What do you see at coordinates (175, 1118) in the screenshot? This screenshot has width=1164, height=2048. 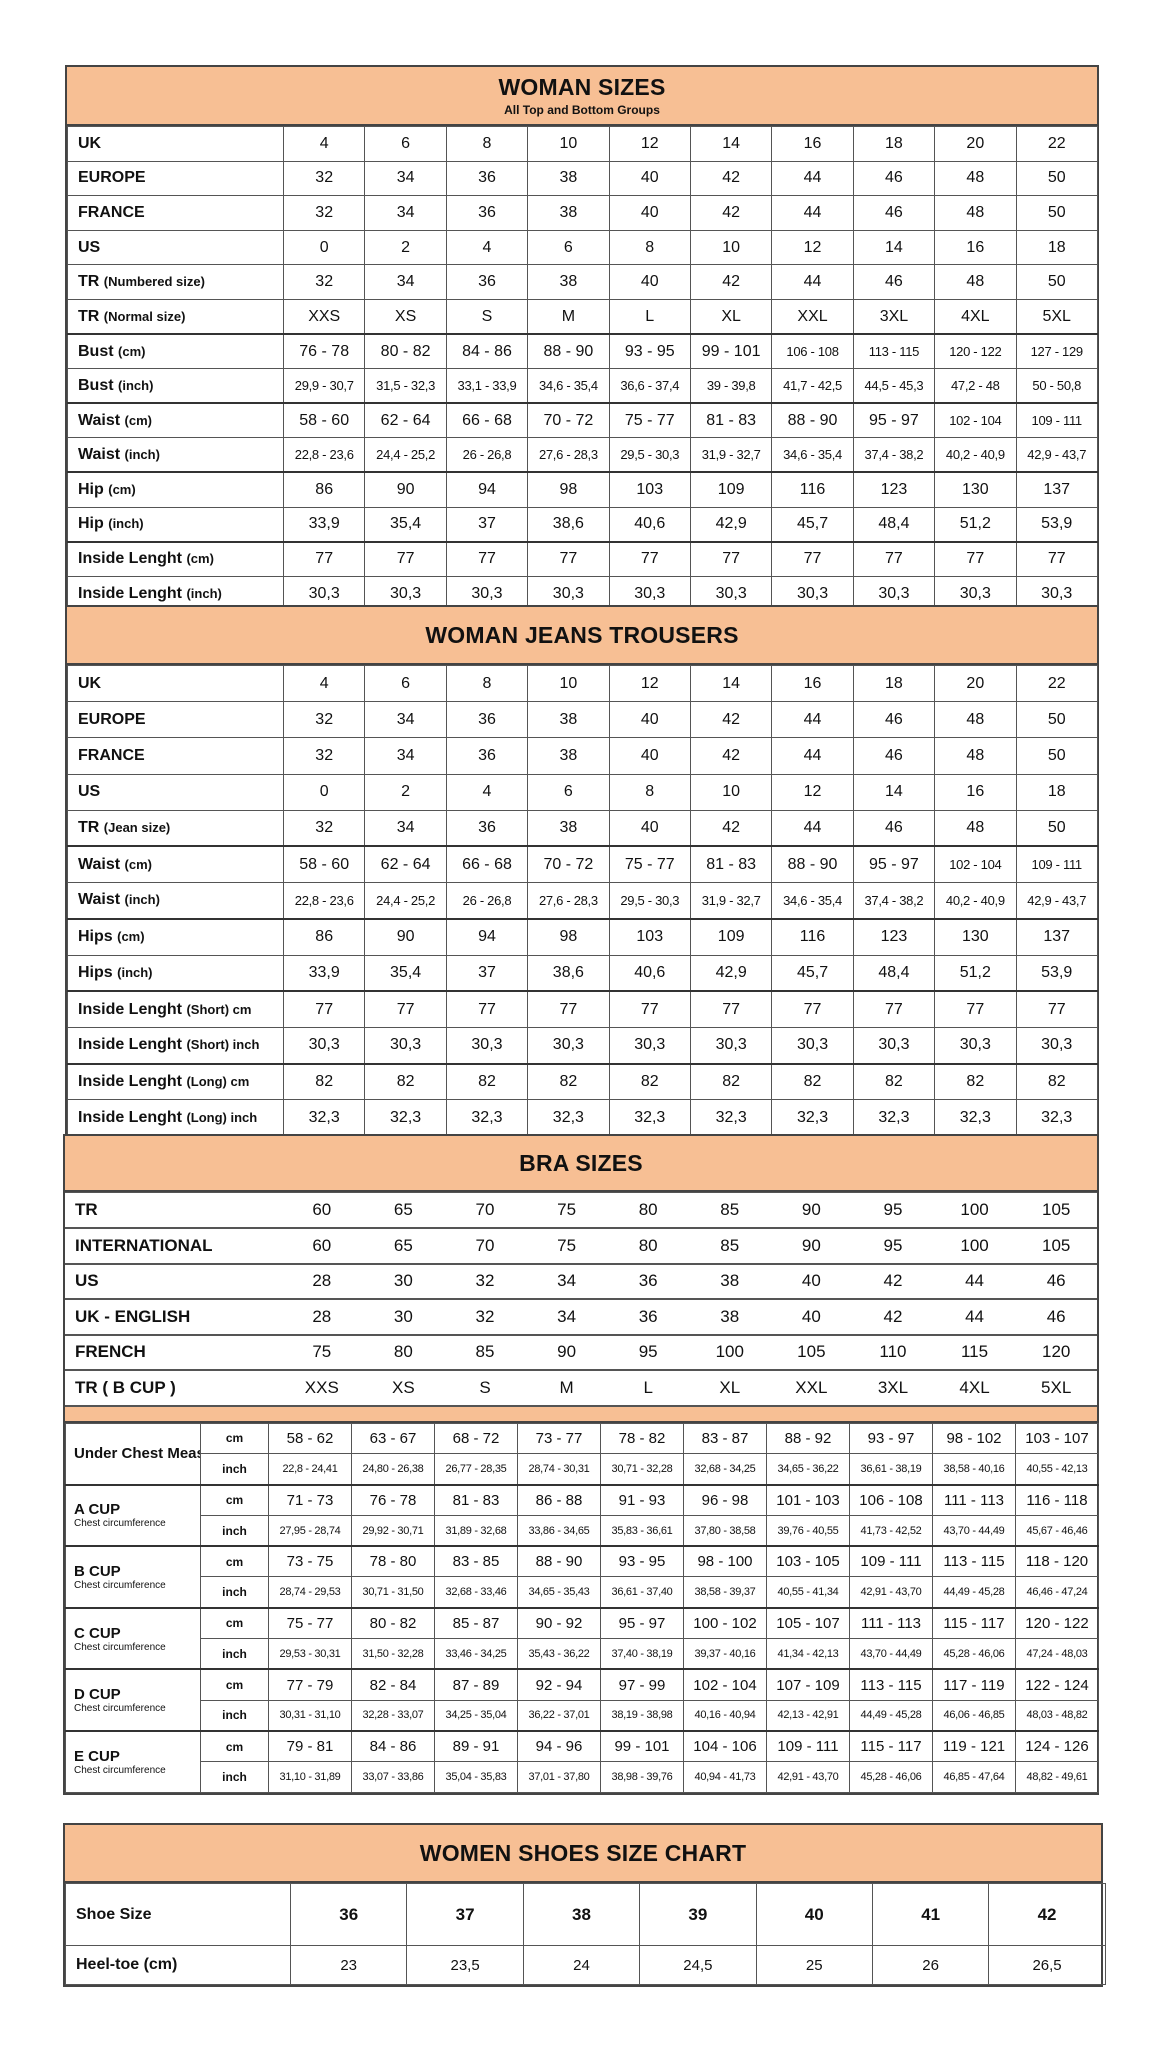 I see `row-label: Inside Lenght (Long) inch` at bounding box center [175, 1118].